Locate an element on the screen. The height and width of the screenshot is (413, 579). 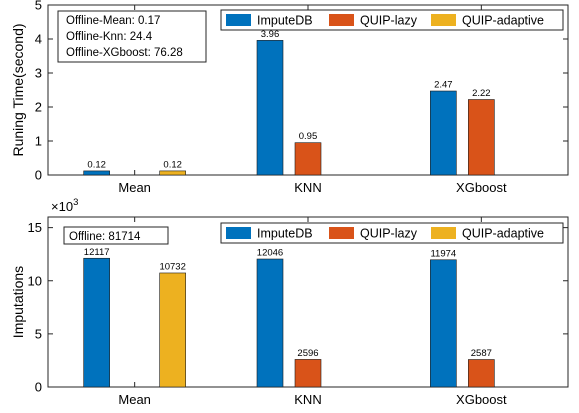
imputations-bar-imputedb-mean is located at coordinates (96, 322).